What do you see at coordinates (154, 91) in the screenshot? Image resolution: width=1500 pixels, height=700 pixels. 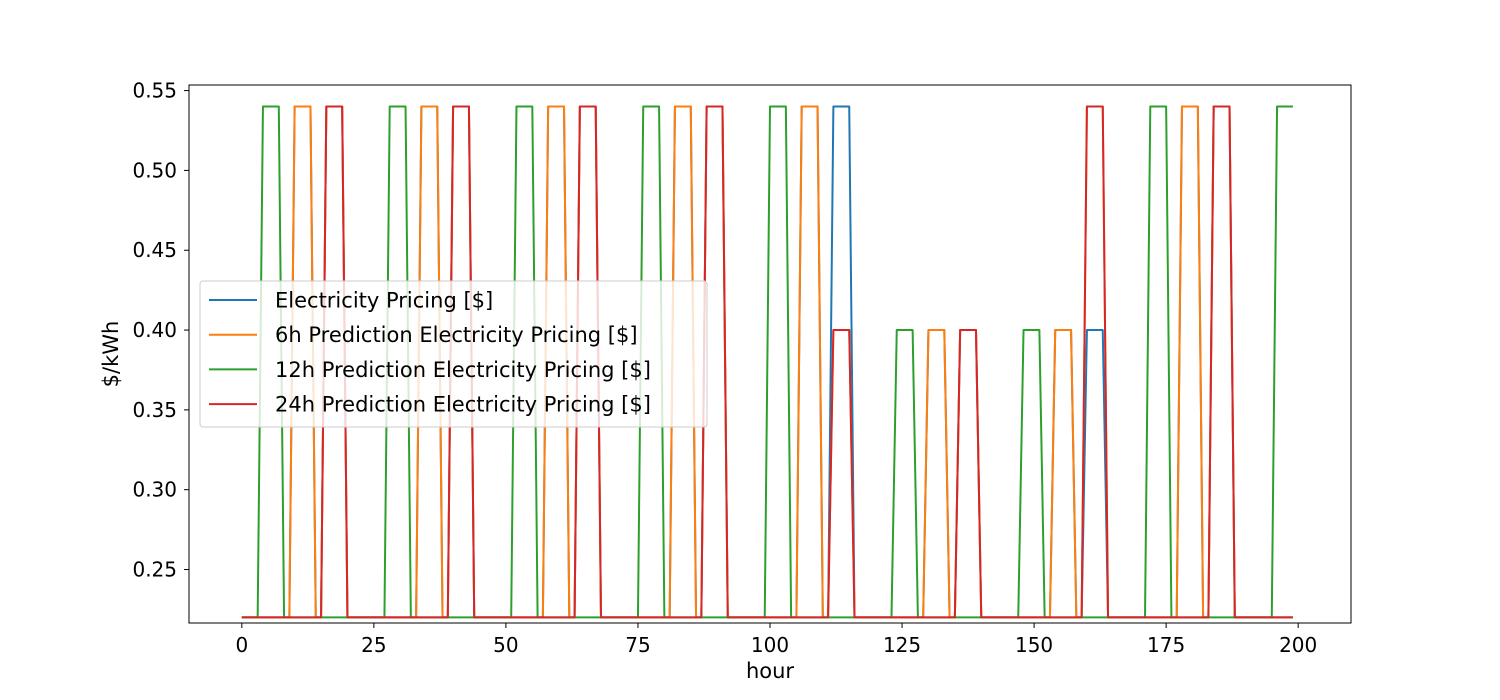 I see `y-tick-label: 0.55` at bounding box center [154, 91].